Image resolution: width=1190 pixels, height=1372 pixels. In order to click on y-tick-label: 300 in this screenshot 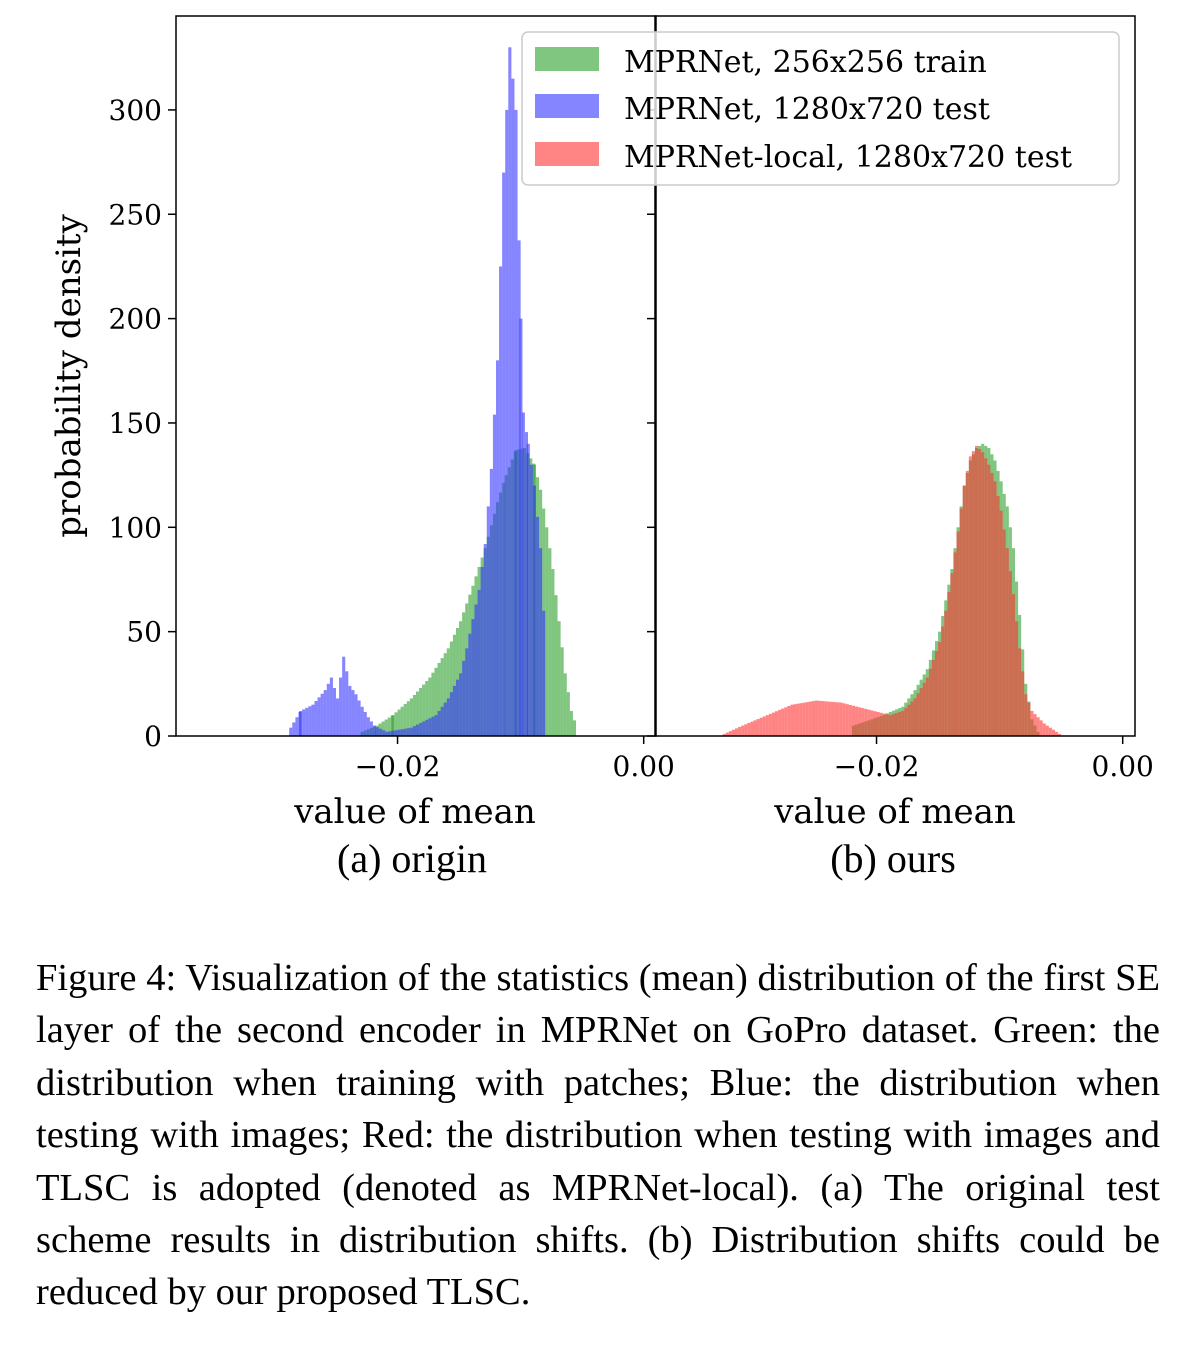, I will do `click(135, 110)`.